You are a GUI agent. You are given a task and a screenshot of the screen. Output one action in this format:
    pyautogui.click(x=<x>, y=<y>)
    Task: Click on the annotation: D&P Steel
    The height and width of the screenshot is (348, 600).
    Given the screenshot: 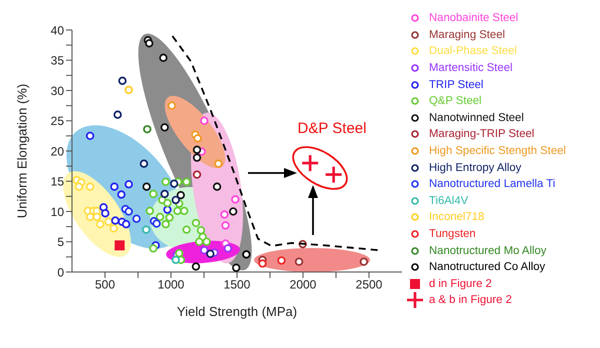 What is the action you would take?
    pyautogui.click(x=332, y=128)
    